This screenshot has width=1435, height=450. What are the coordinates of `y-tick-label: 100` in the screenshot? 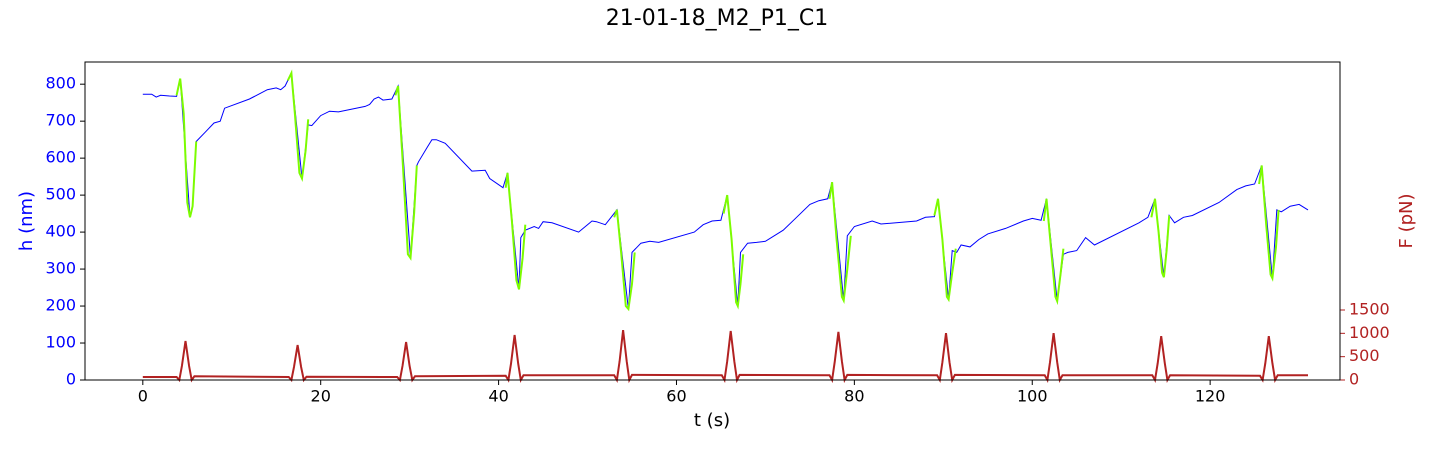 It's located at (60, 342).